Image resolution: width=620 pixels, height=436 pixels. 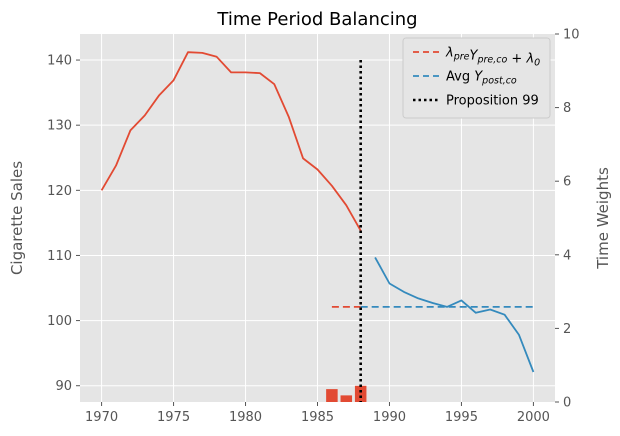 What do you see at coordinates (567, 182) in the screenshot?
I see `y-right-tick-label: 6` at bounding box center [567, 182].